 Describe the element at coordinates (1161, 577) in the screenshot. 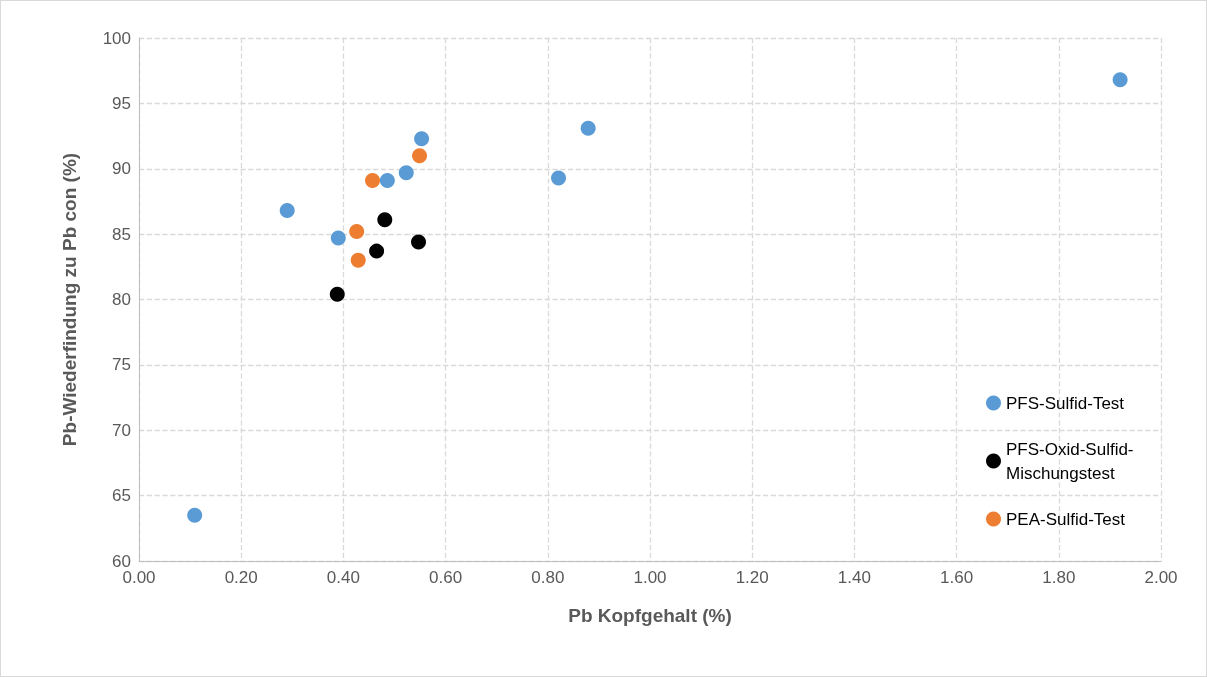

I see `x-tick-label: 2.00` at that location.